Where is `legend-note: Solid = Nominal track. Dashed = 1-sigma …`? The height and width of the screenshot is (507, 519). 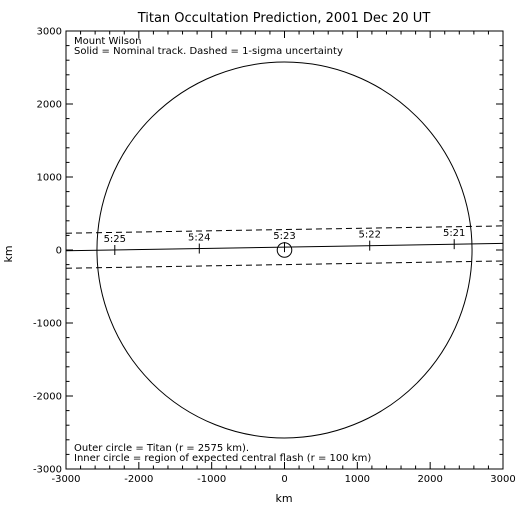
legend-note: Solid = Nominal track. Dashed = 1-sigma … is located at coordinates (208, 51).